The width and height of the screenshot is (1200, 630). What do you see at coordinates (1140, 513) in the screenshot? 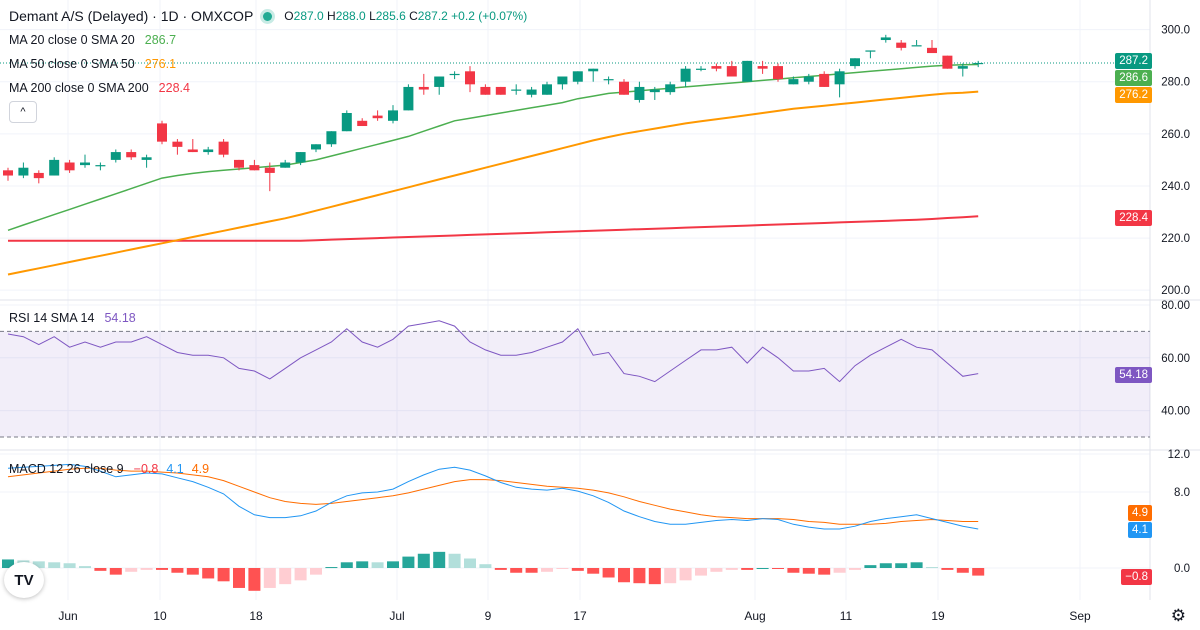
I see `signal-price-tag: 4.9` at bounding box center [1140, 513].